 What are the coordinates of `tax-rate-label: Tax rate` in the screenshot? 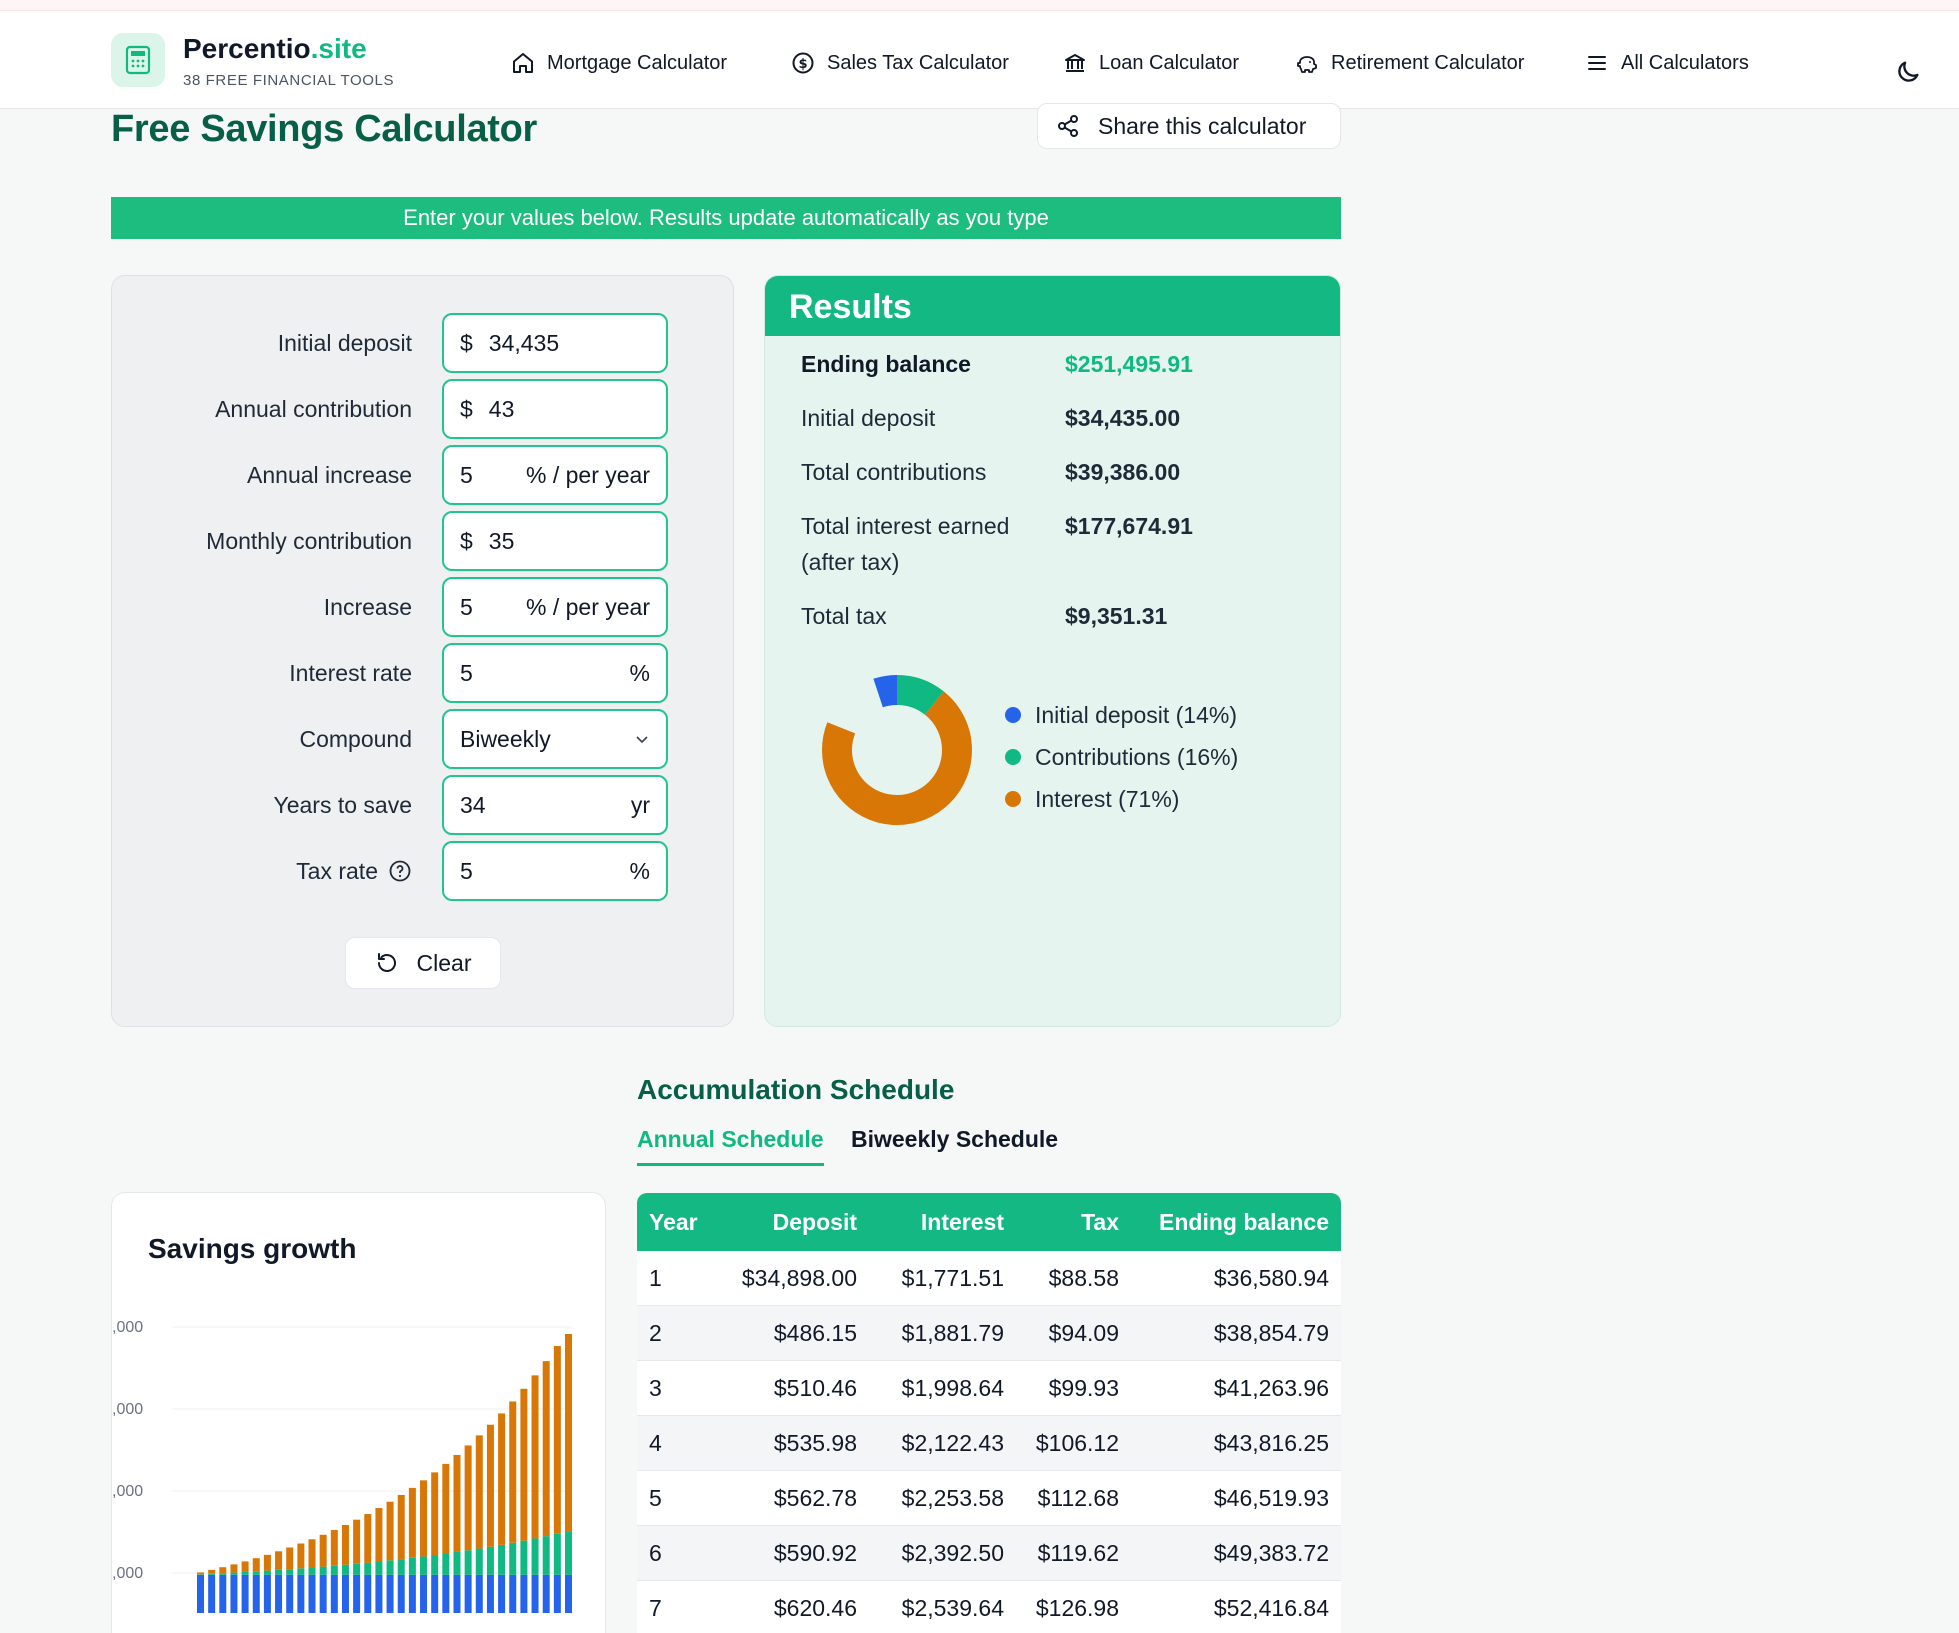 It's located at (354, 871).